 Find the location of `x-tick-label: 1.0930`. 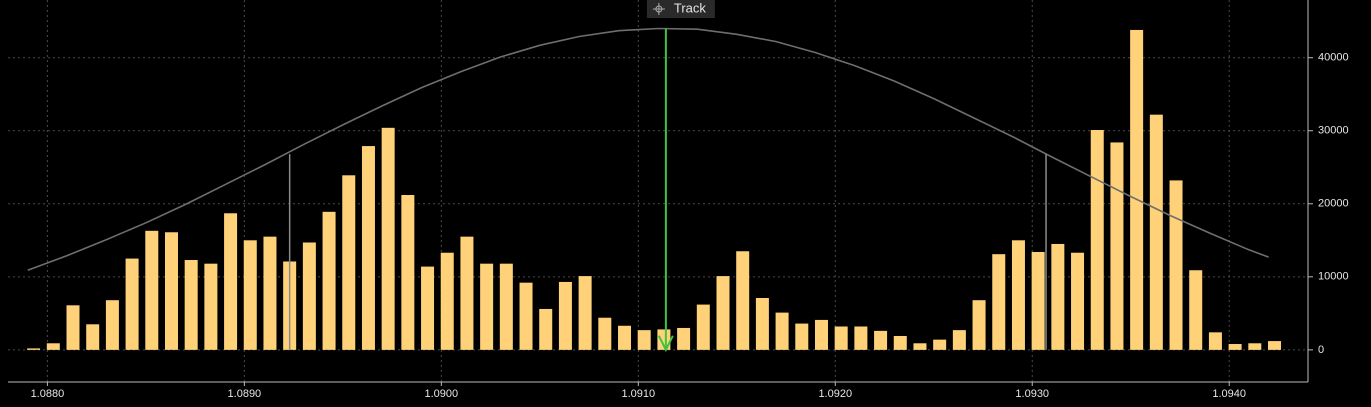

x-tick-label: 1.0930 is located at coordinates (1032, 394).